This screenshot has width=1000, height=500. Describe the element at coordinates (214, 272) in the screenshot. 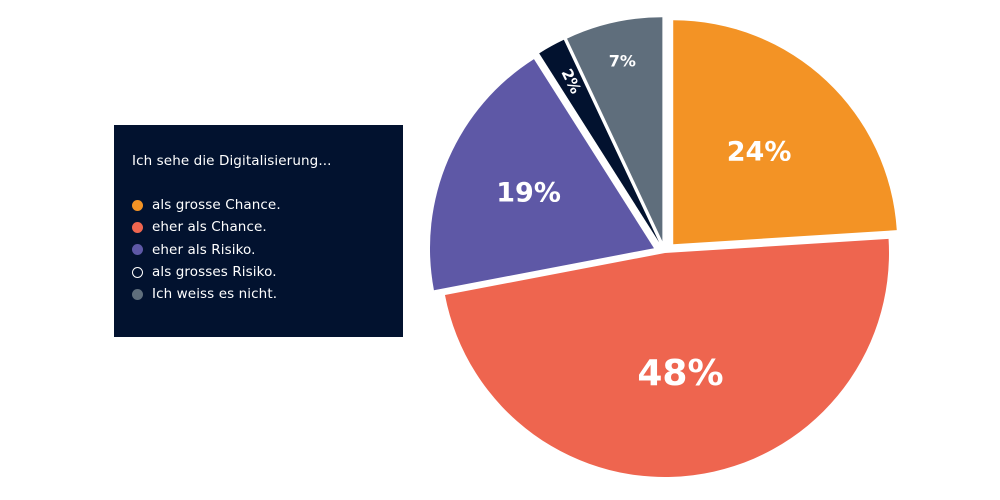

I see `legend-label: als grosses Risiko.` at that location.